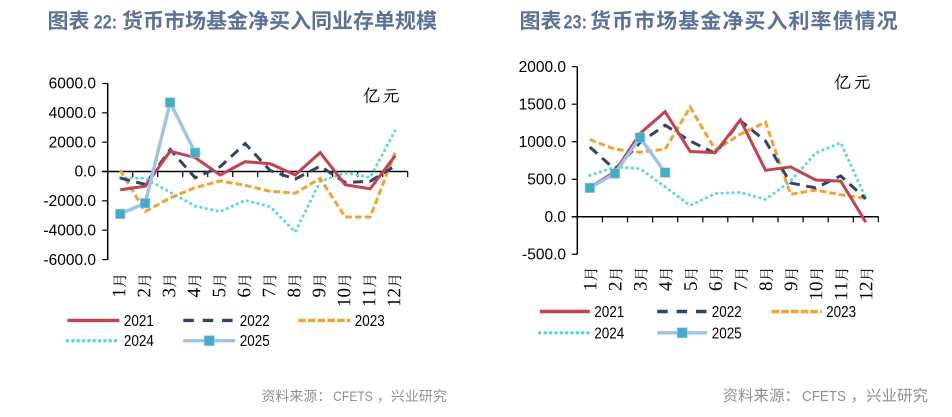 The width and height of the screenshot is (952, 417). I want to click on svg-text: 6000.0, so click(73, 84).